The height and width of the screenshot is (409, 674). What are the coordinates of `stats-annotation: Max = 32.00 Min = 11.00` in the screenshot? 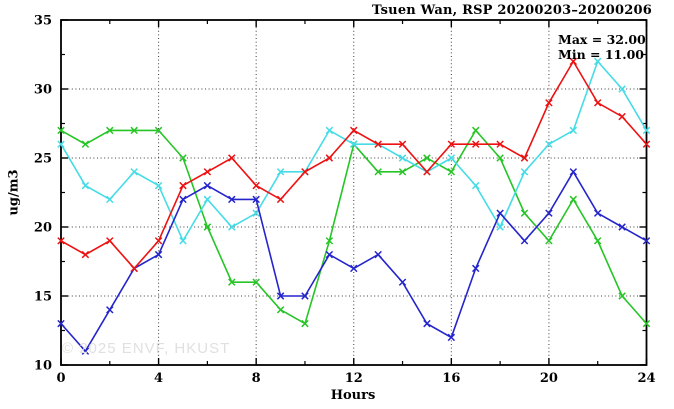 It's located at (602, 47).